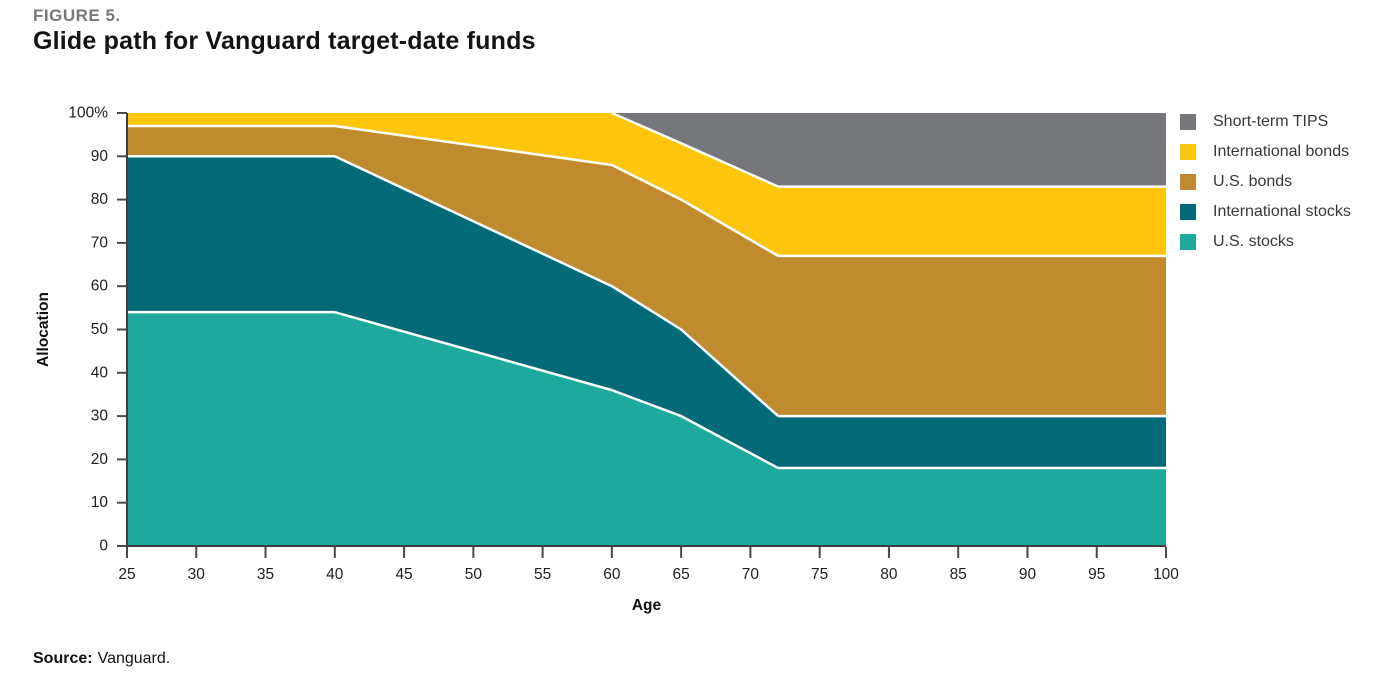  I want to click on y-tick-label: 100%, so click(88, 113).